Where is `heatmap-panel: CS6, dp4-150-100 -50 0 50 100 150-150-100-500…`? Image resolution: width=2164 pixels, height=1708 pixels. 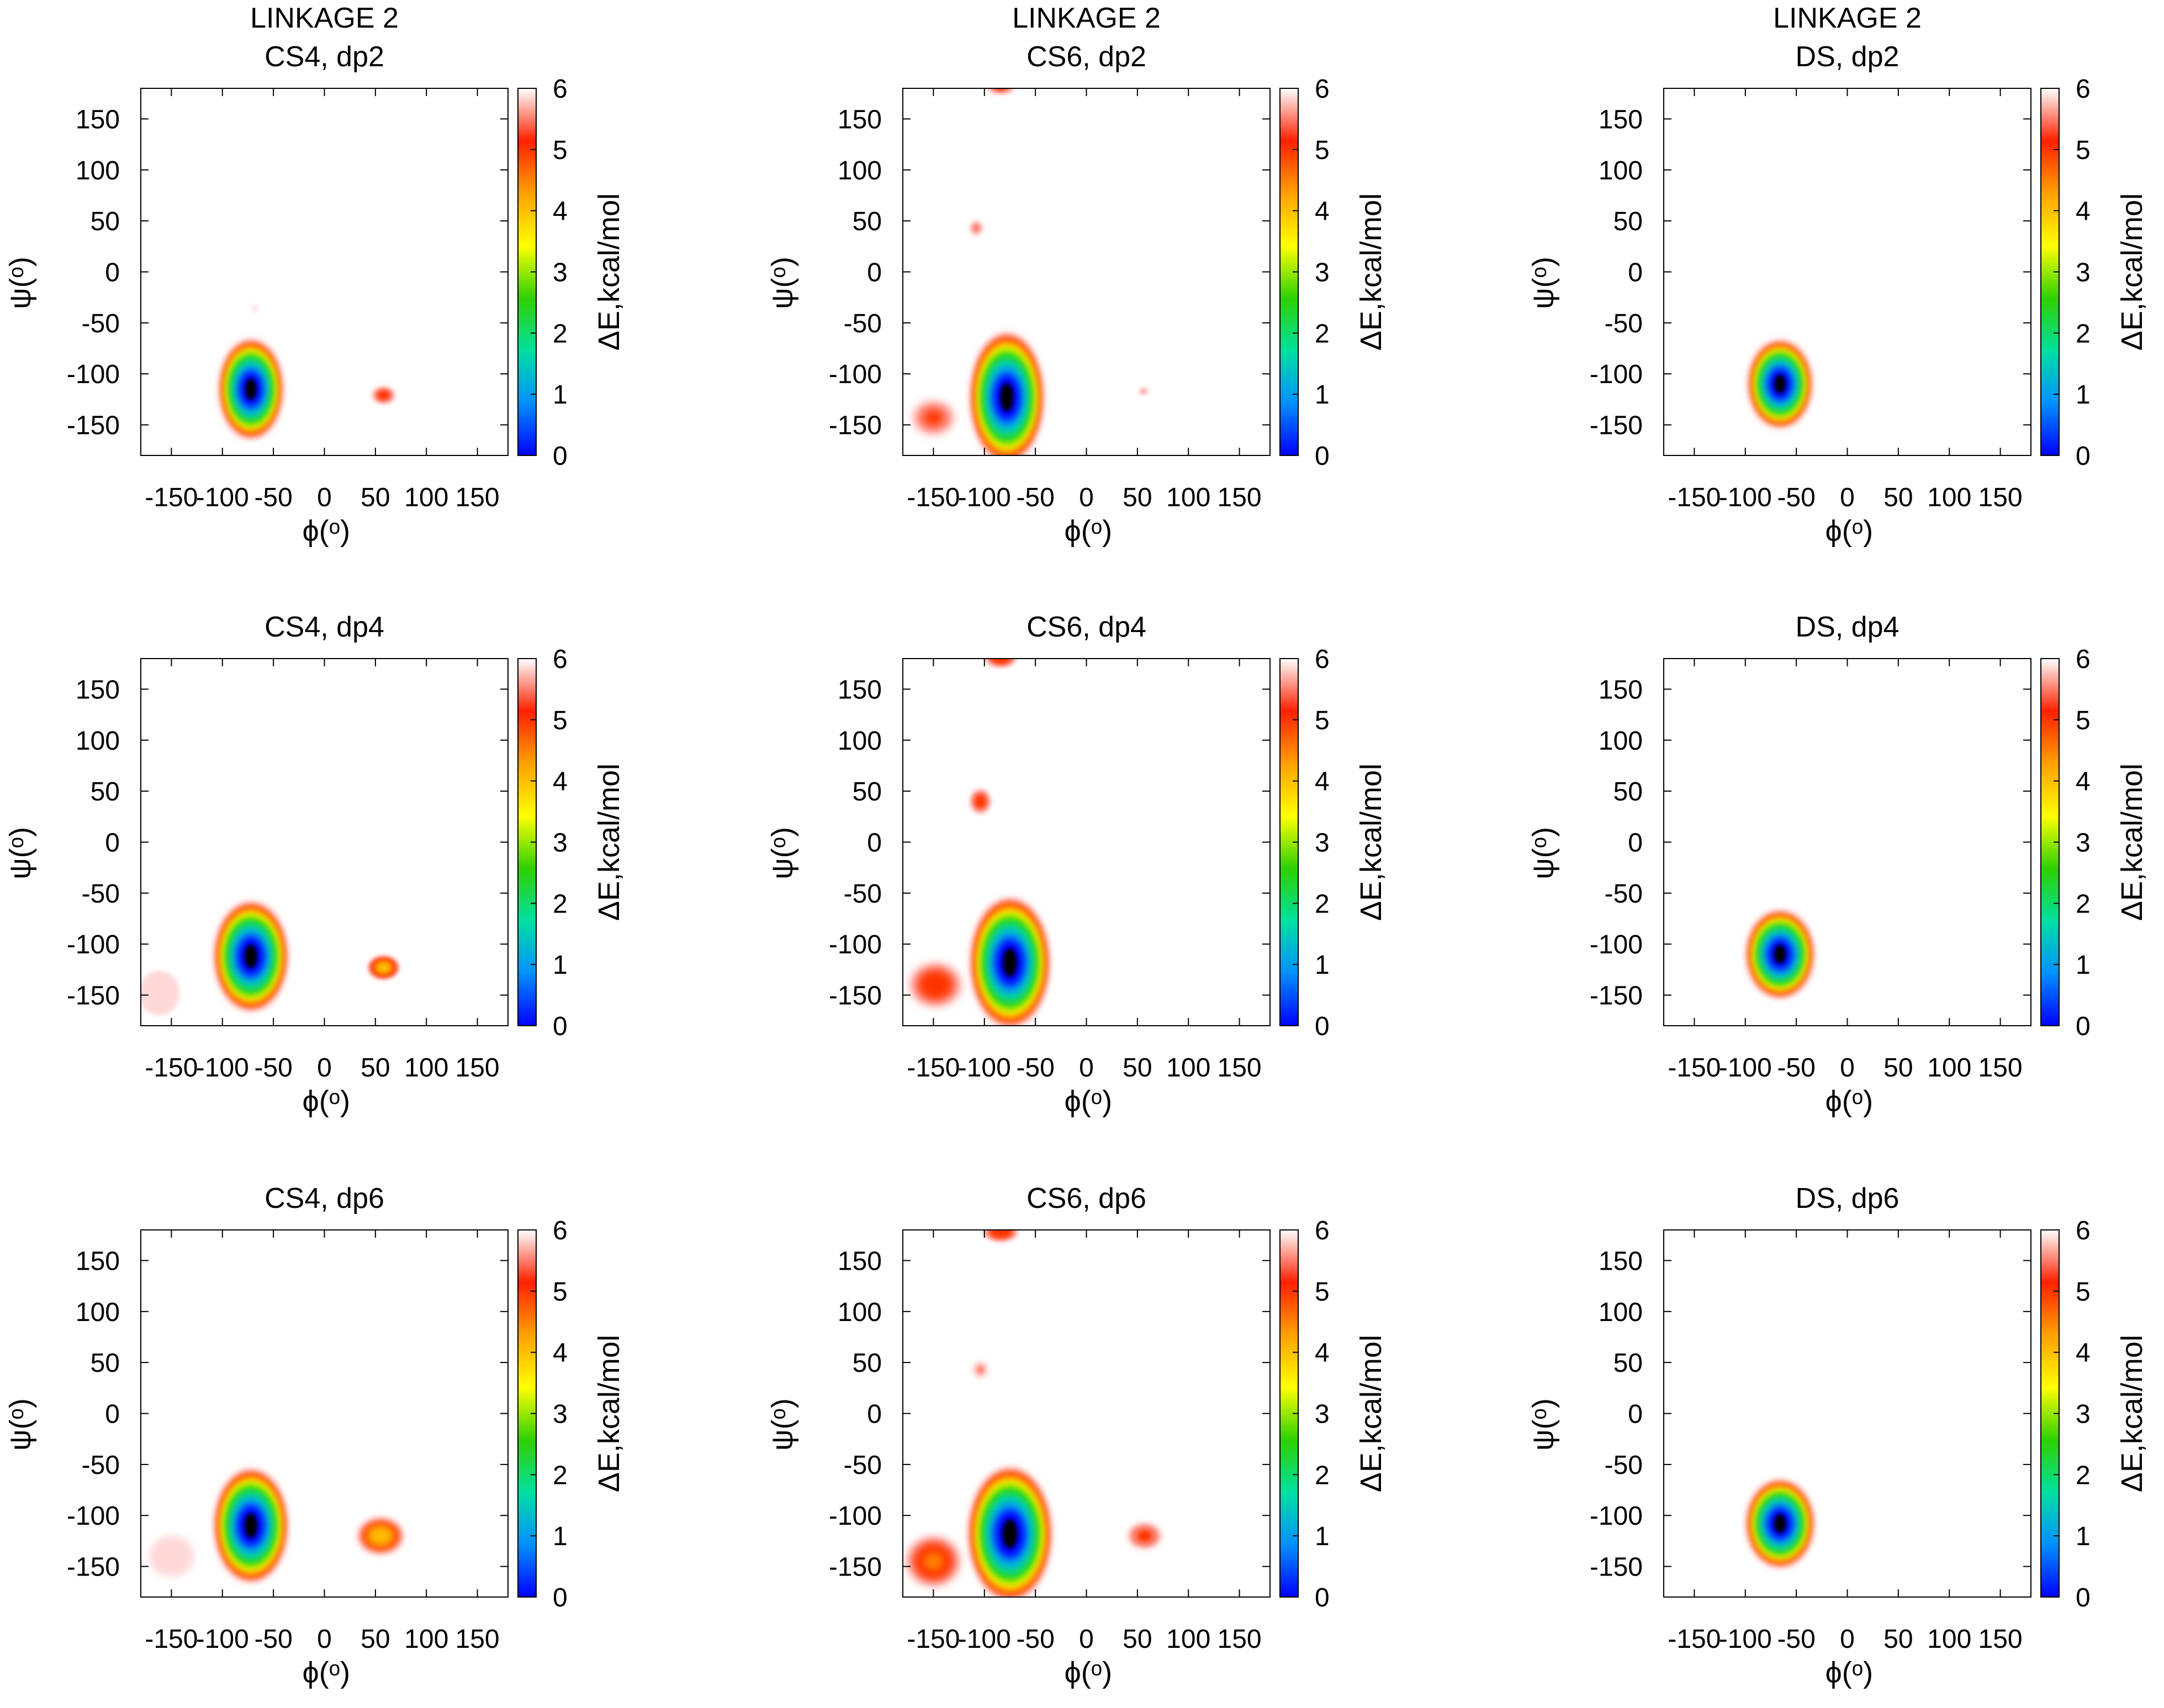
heatmap-panel: CS6, dp4-150-100 -50 0 50 100 150-150-100-500… is located at coordinates (1077, 864).